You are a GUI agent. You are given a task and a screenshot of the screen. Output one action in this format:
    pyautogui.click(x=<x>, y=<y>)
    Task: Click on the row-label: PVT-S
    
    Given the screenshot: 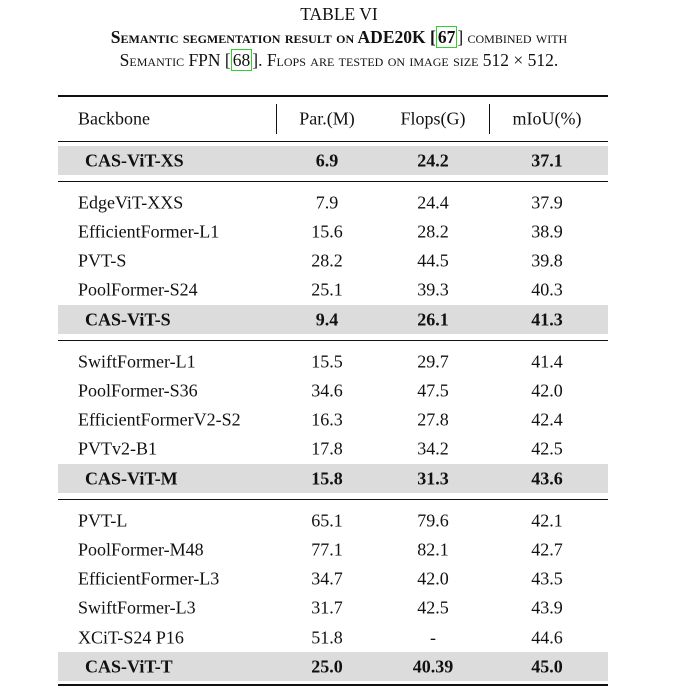 What is the action you would take?
    pyautogui.click(x=102, y=260)
    